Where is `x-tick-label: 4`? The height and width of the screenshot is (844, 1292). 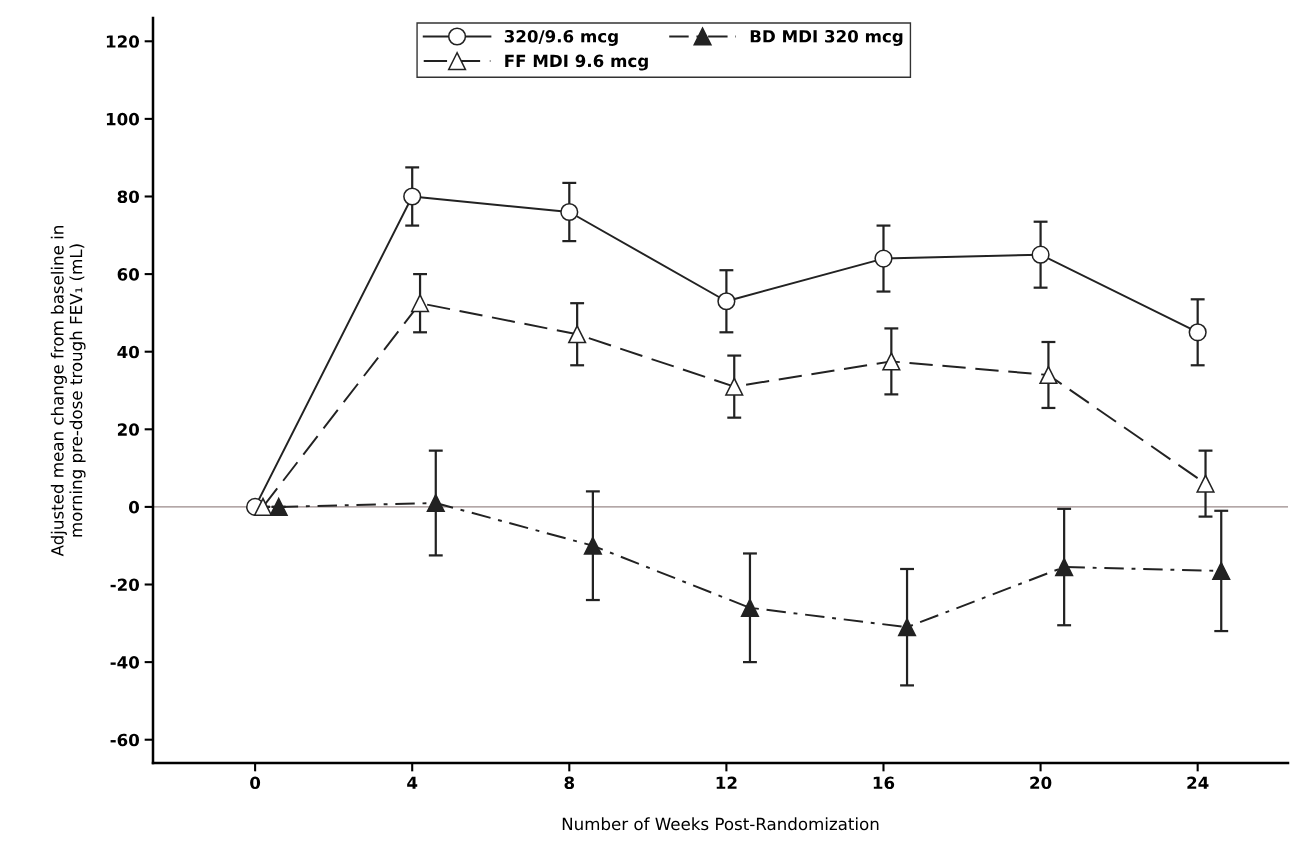 x-tick-label: 4 is located at coordinates (412, 782).